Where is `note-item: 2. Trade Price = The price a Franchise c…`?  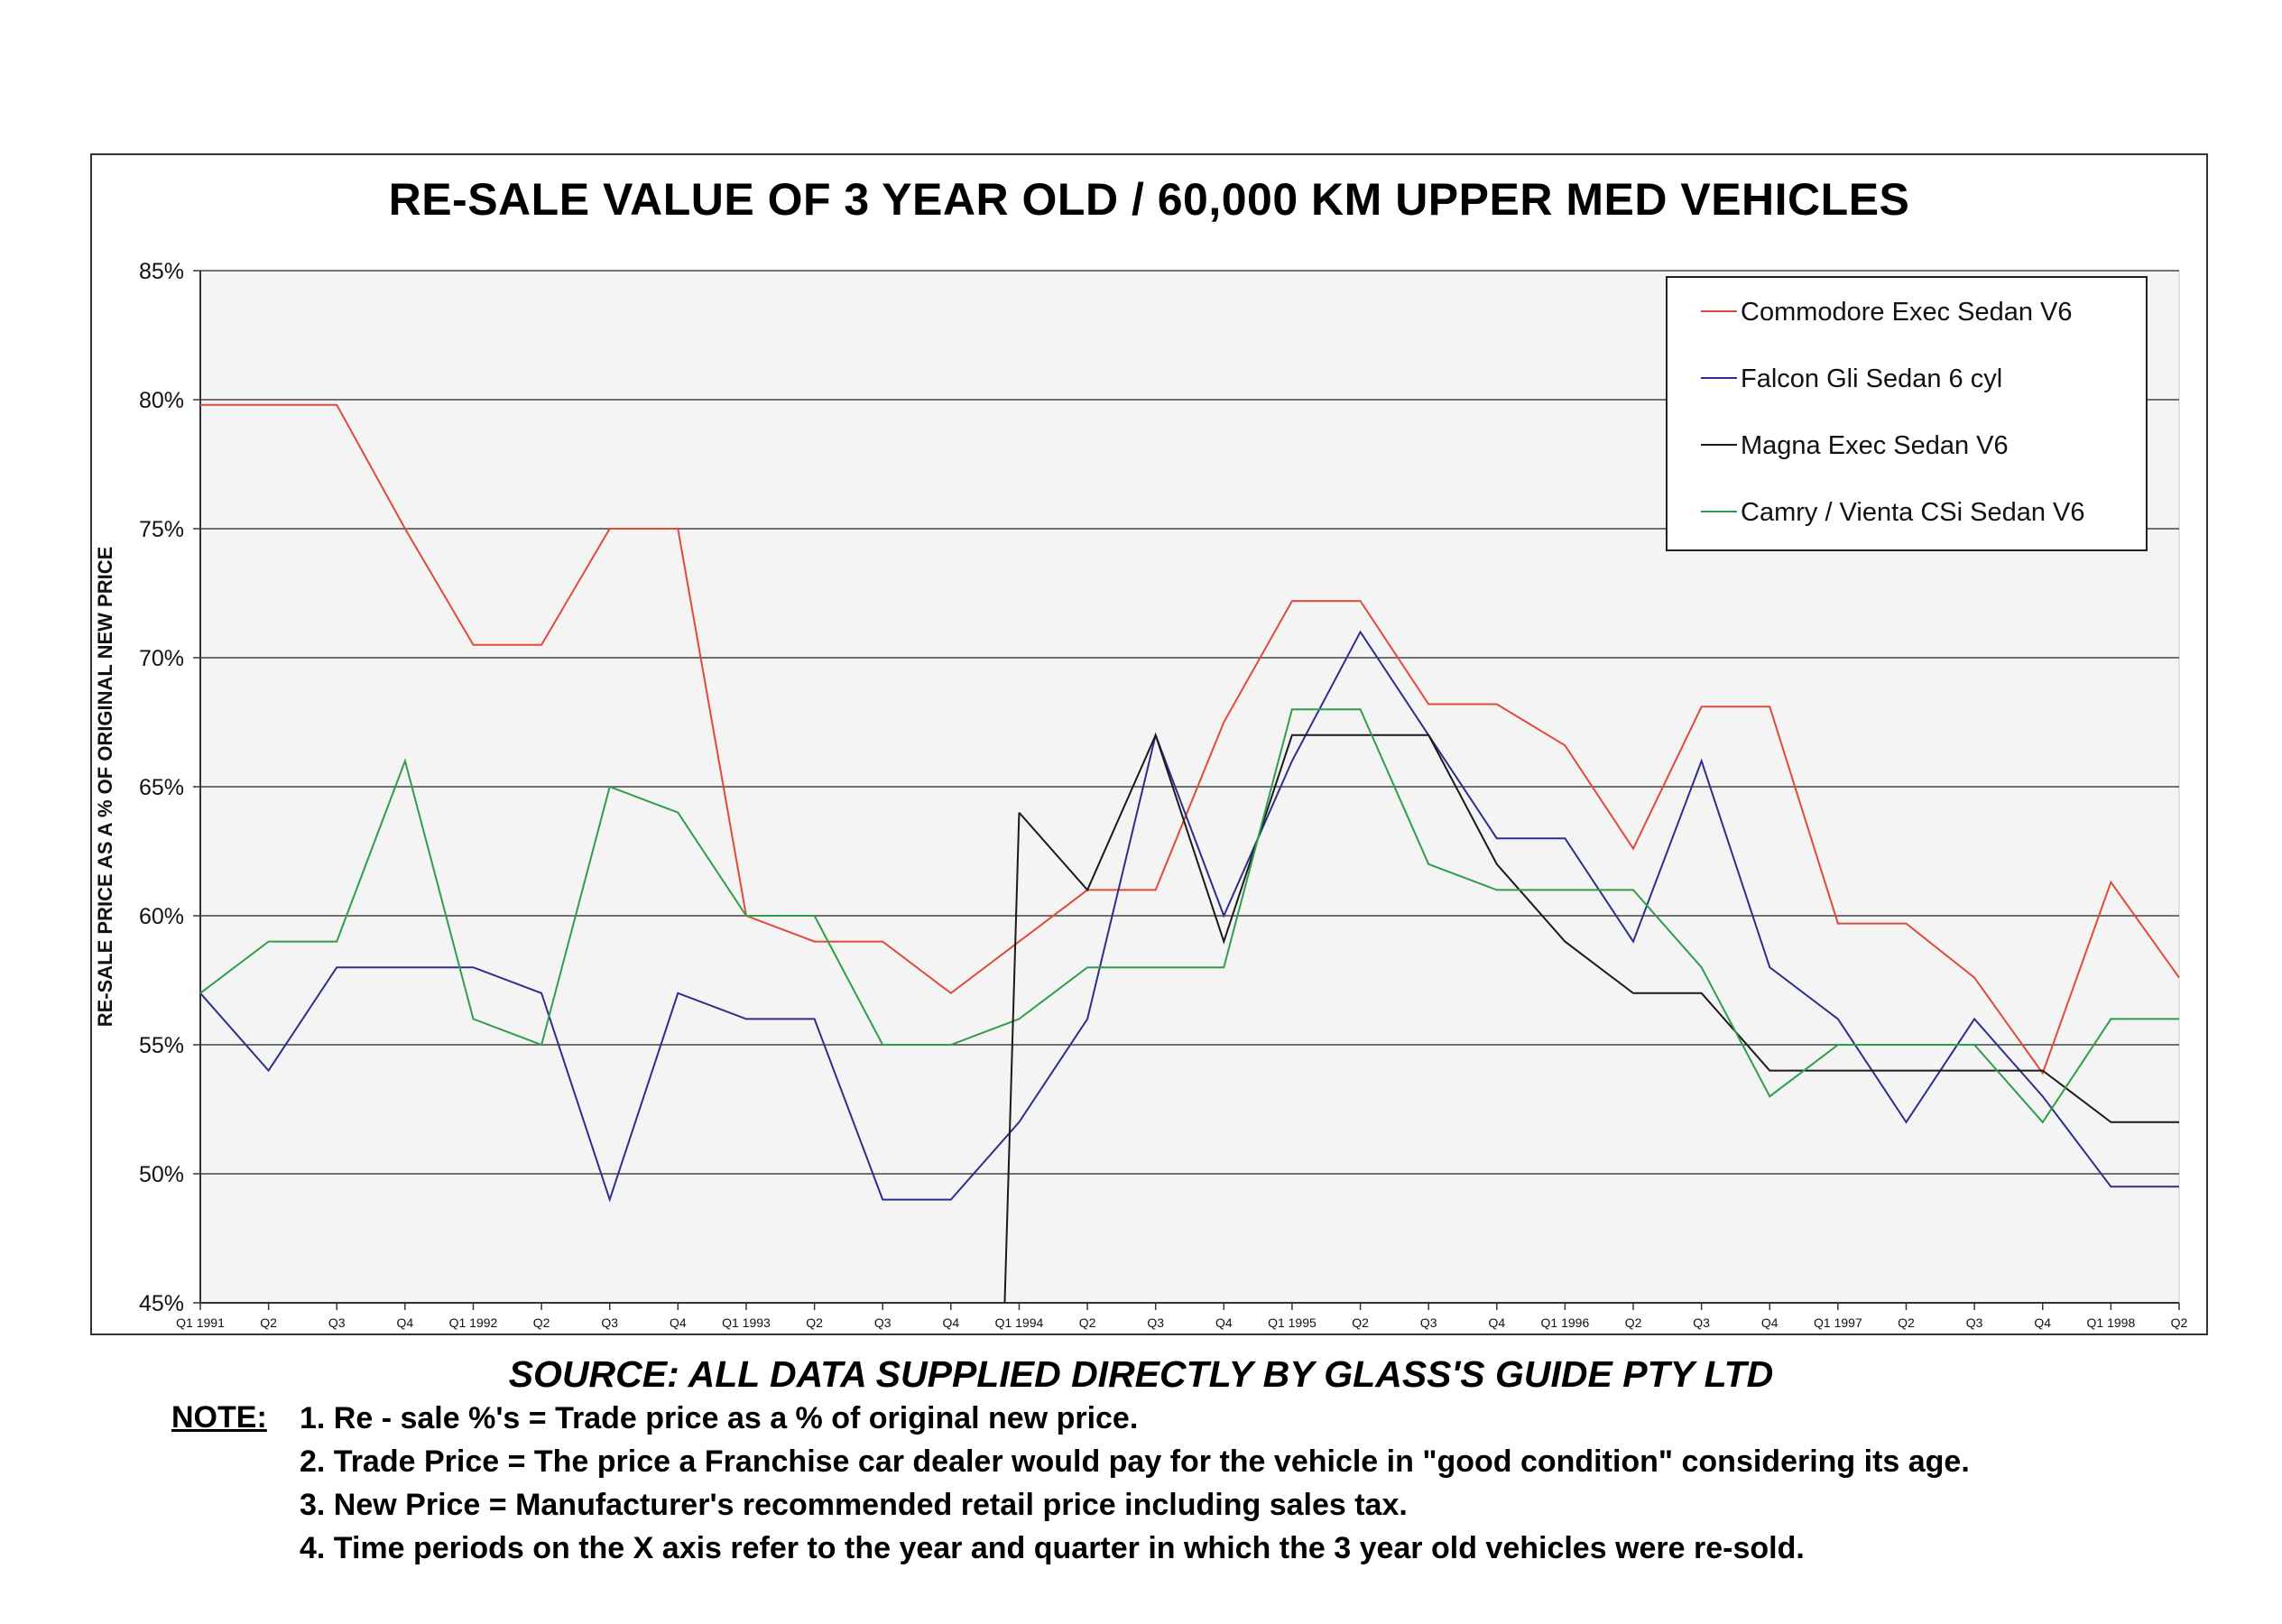
note-item: 2. Trade Price = The price a Franchise c… is located at coordinates (1135, 1462).